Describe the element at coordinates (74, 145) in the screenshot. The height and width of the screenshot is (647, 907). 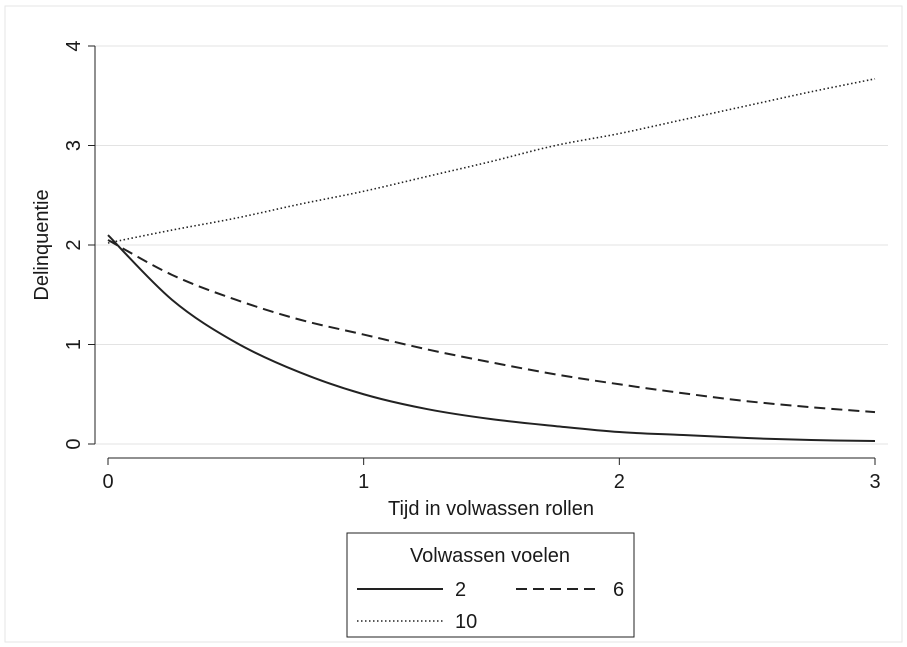
I see `y-tick-label: 3` at that location.